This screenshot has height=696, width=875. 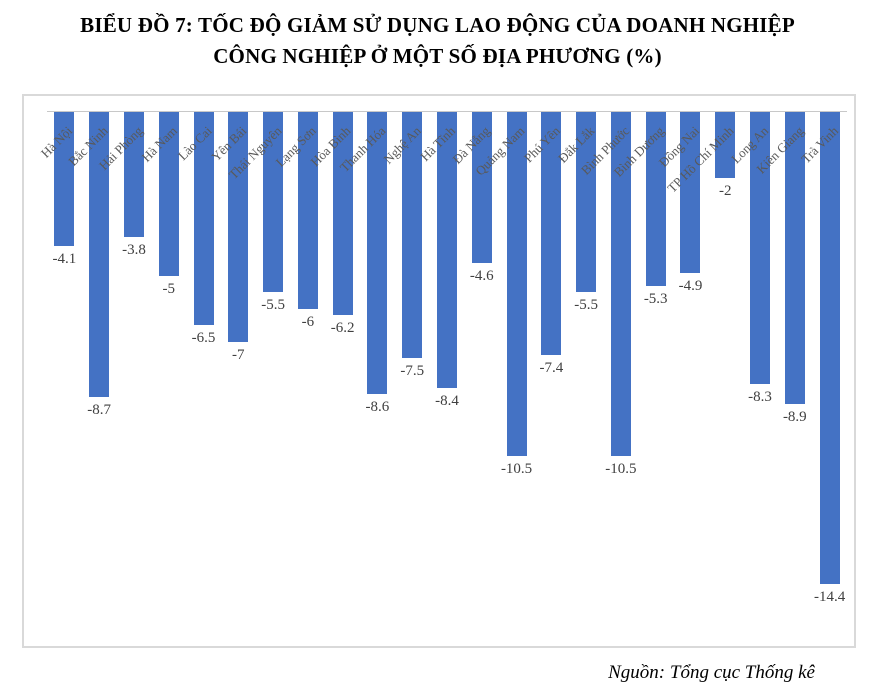 What do you see at coordinates (760, 397) in the screenshot?
I see `value-label: -8.3` at bounding box center [760, 397].